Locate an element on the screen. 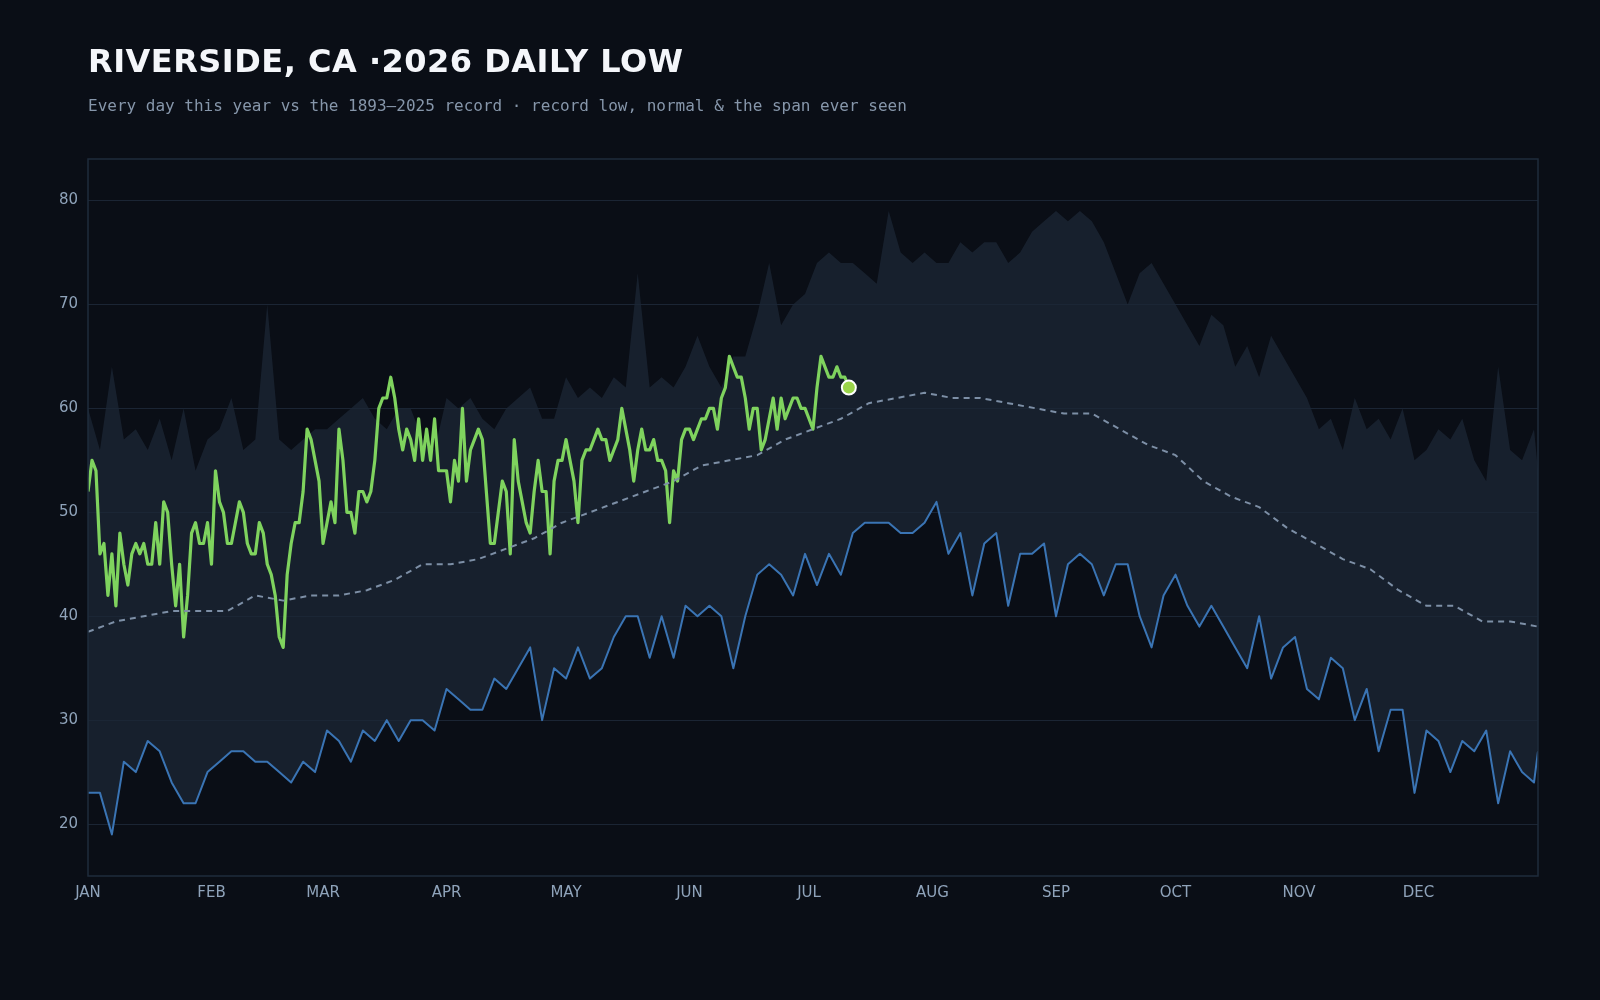 The width and height of the screenshot is (1600, 1000). x-tick-label: FEB is located at coordinates (211, 891).